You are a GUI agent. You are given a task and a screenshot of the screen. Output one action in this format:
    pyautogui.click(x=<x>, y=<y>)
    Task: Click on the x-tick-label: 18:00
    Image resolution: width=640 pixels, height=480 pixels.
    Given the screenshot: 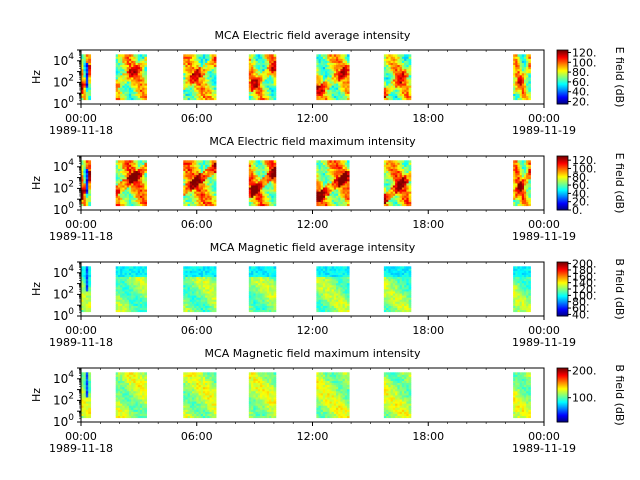 What is the action you would take?
    pyautogui.click(x=428, y=118)
    